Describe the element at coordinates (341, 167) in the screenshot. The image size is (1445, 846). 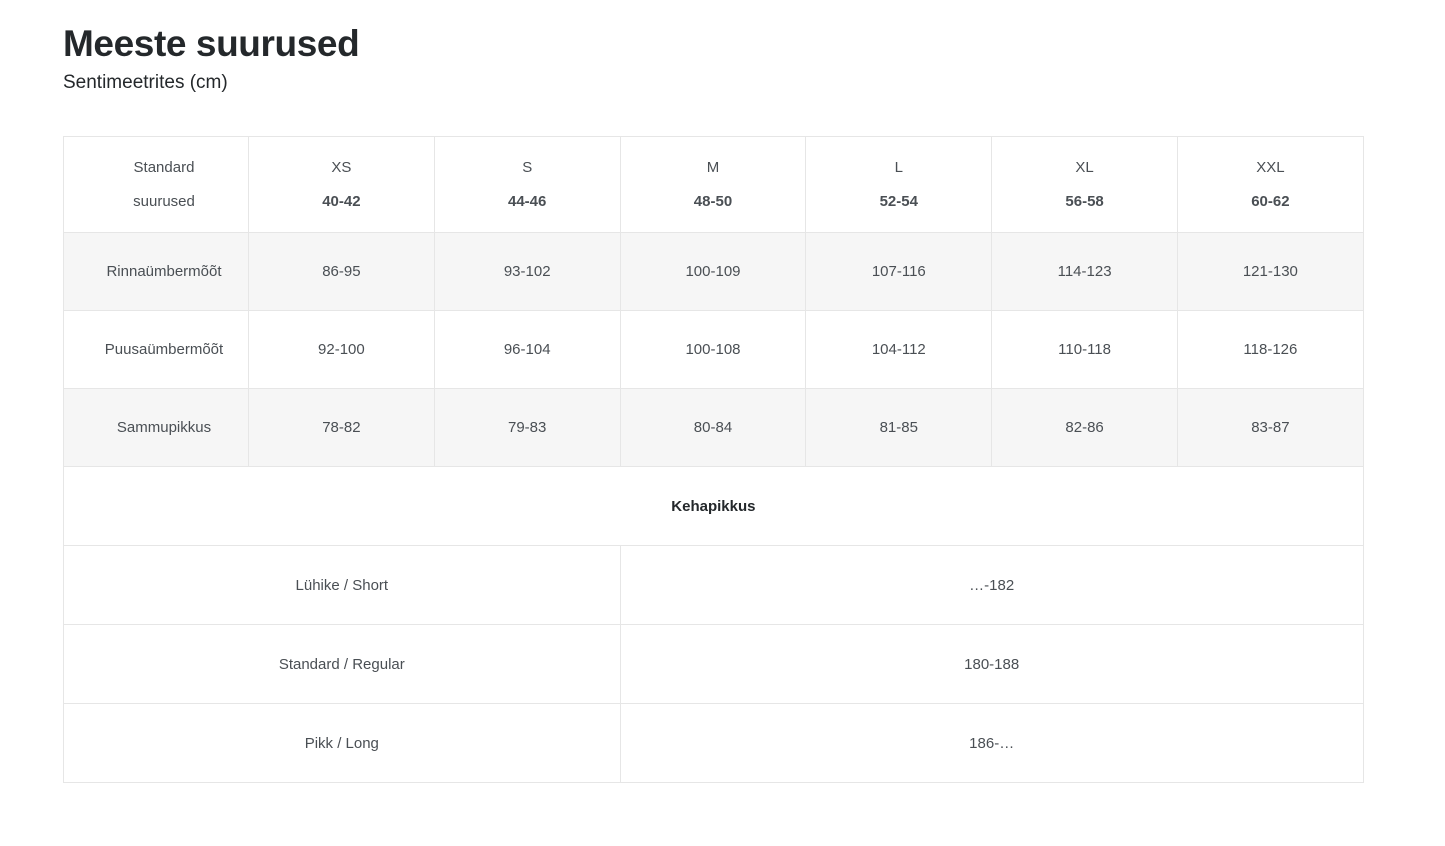
I see `size-name-xs: XS` at that location.